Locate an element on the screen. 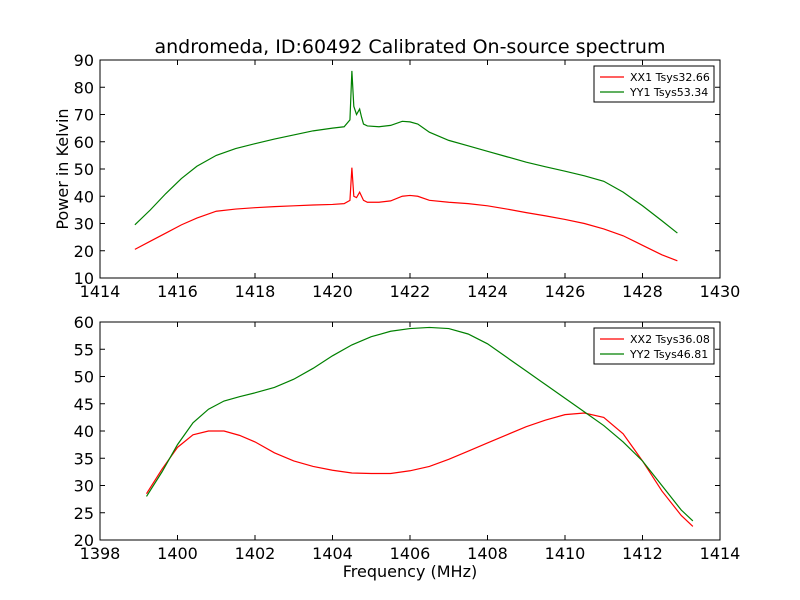 The height and width of the screenshot is (600, 800). x-tick-label: 1418 is located at coordinates (255, 291).